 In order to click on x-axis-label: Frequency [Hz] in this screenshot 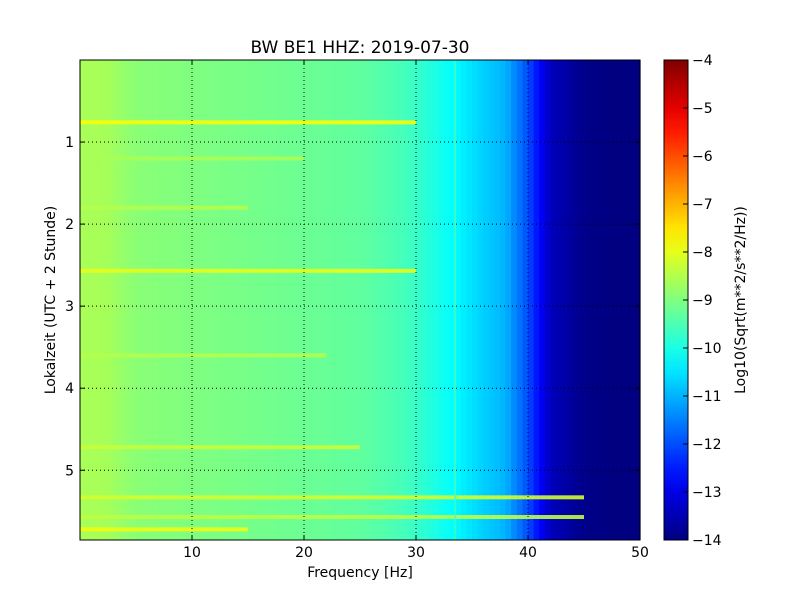, I will do `click(360, 573)`.